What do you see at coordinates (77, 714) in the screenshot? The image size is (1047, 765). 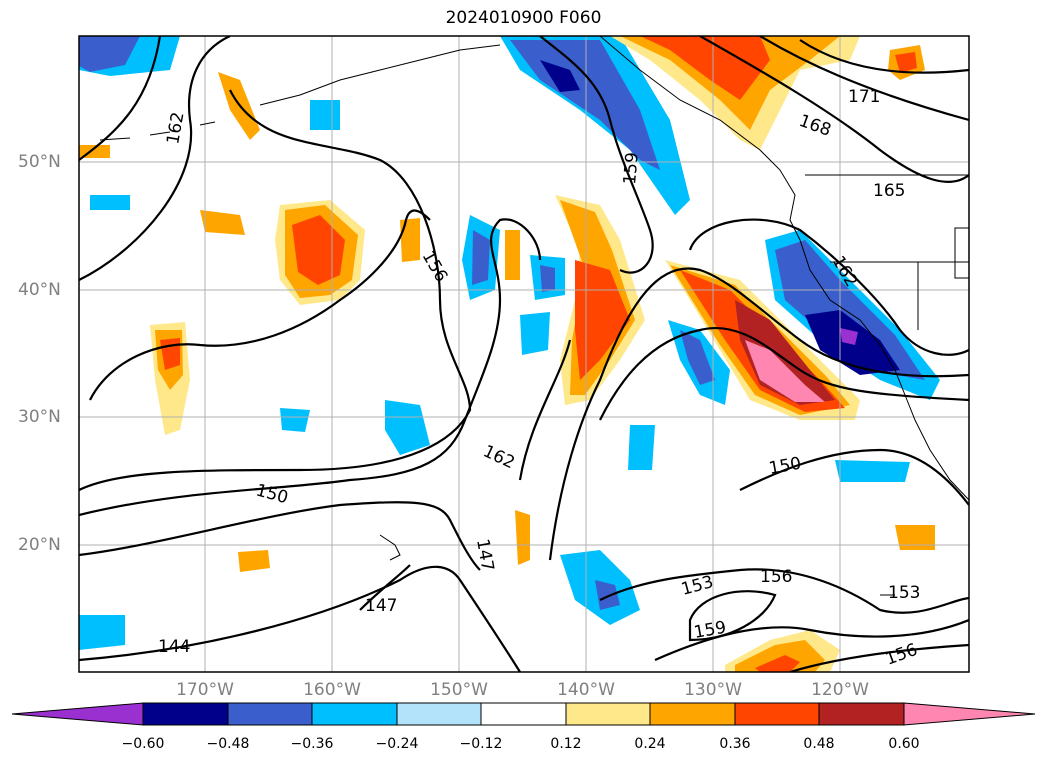 I see `colorbar-min-extend` at bounding box center [77, 714].